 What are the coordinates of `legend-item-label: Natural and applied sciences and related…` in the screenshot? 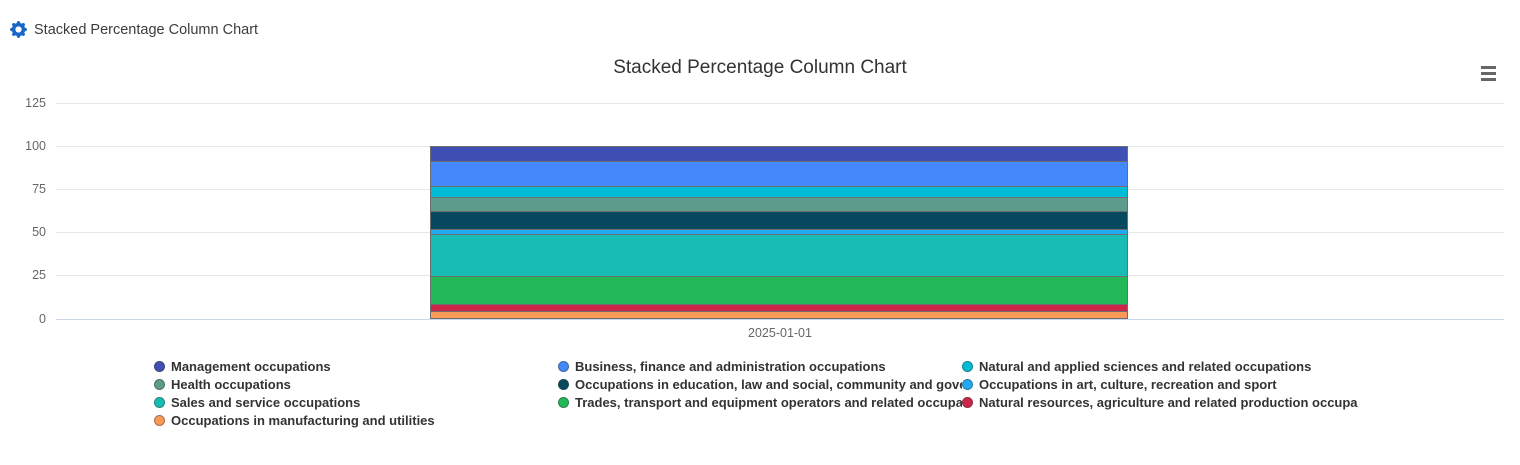 It's located at (1145, 366).